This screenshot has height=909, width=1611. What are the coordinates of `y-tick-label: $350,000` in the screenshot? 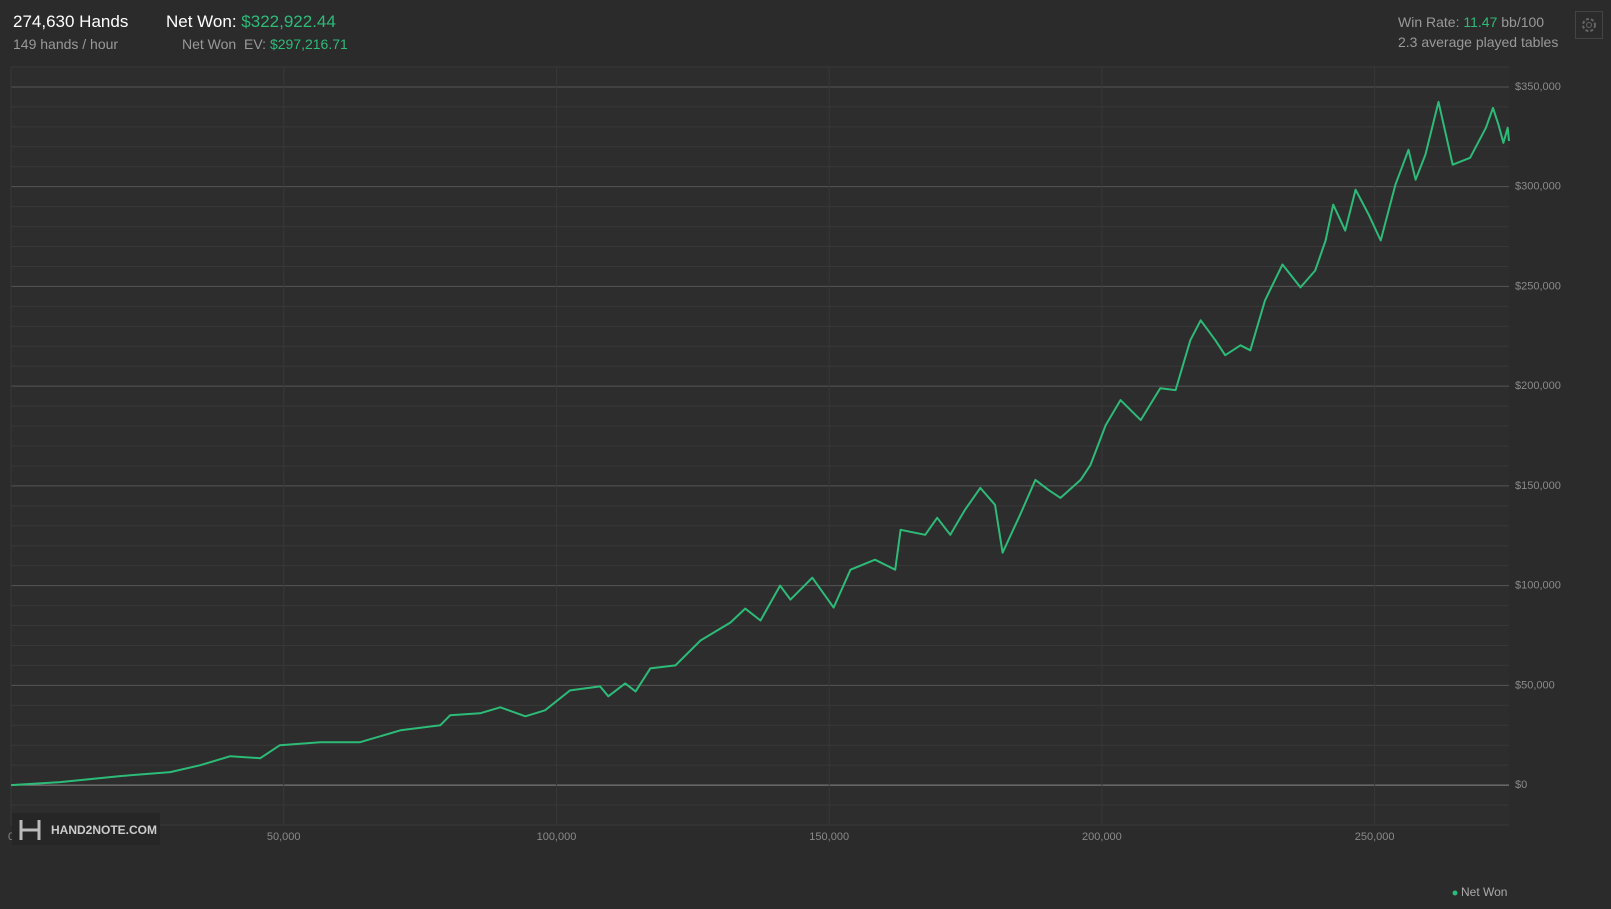 It's located at (1538, 87).